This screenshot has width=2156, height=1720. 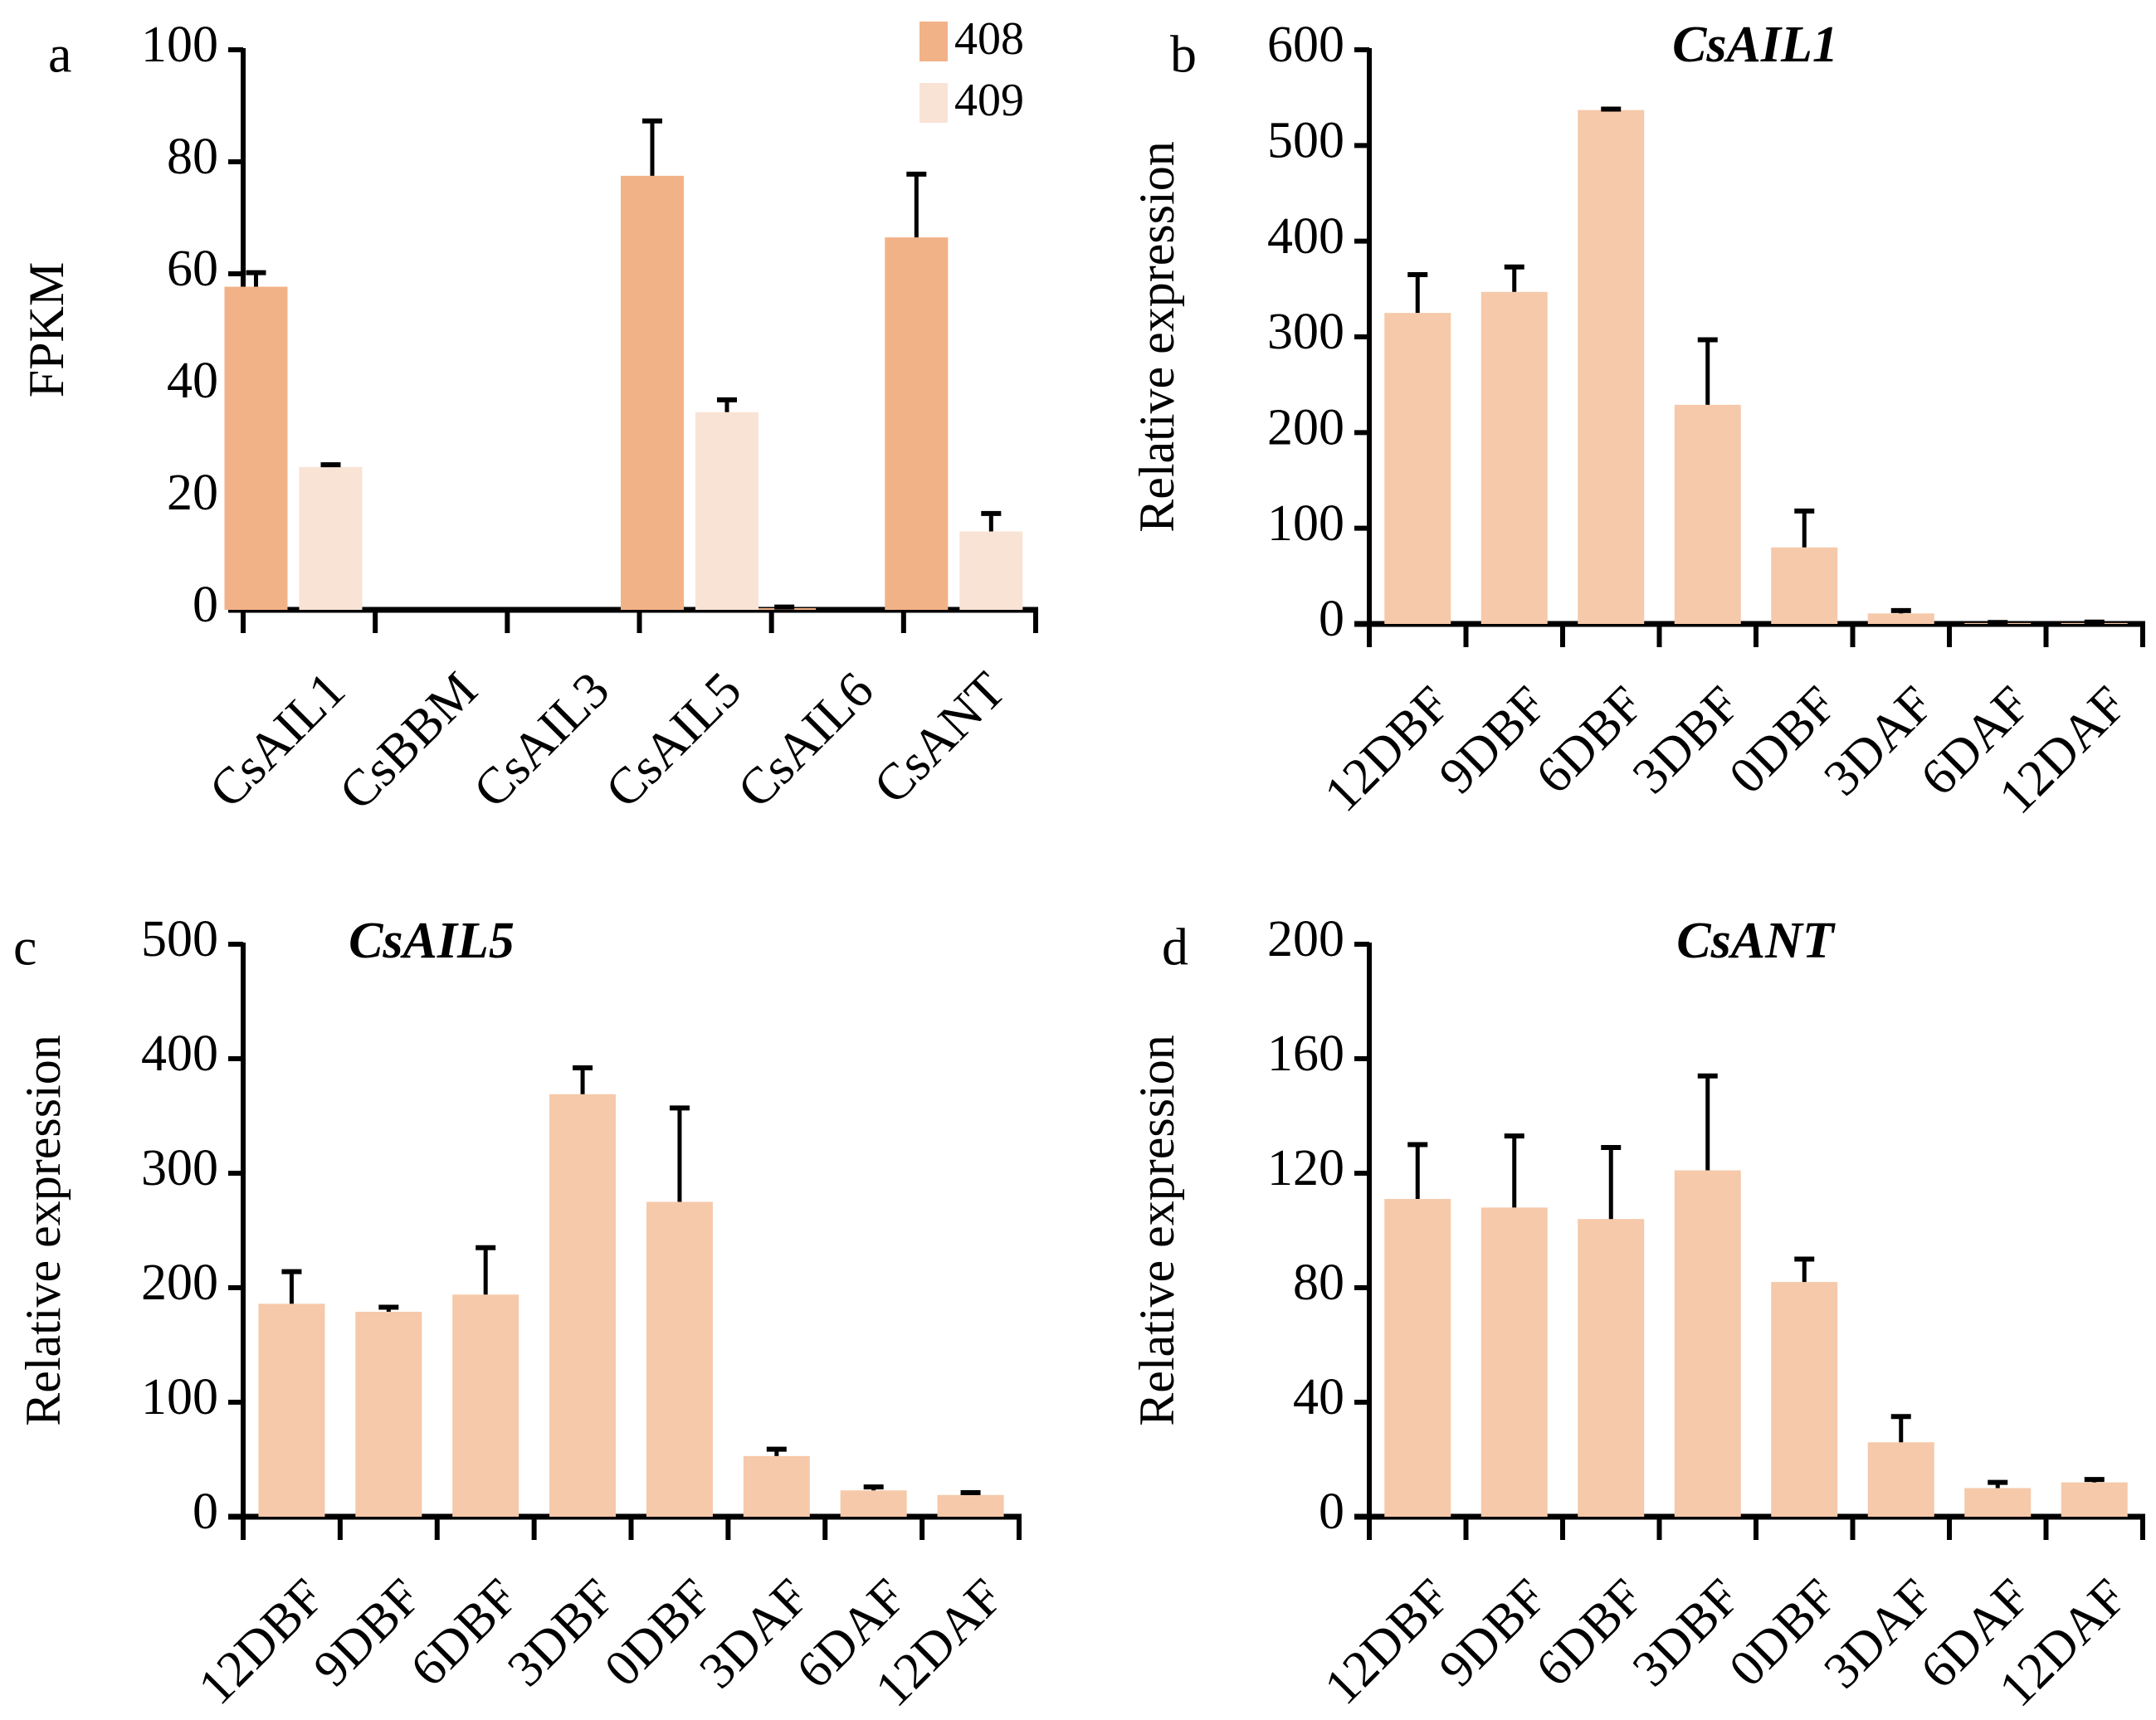 What do you see at coordinates (47, 329) in the screenshot?
I see `y-axis-title: FPKM` at bounding box center [47, 329].